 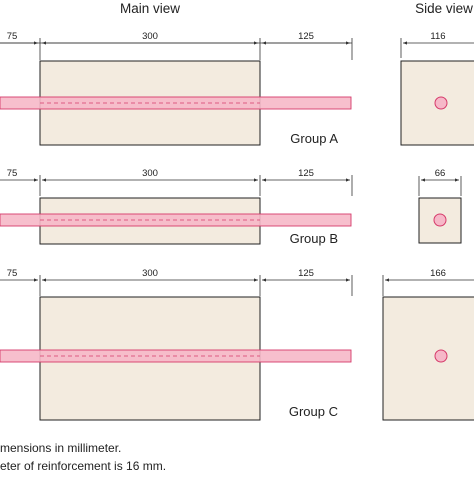 I want to click on note-units: mensions in millimeter., so click(x=60, y=448).